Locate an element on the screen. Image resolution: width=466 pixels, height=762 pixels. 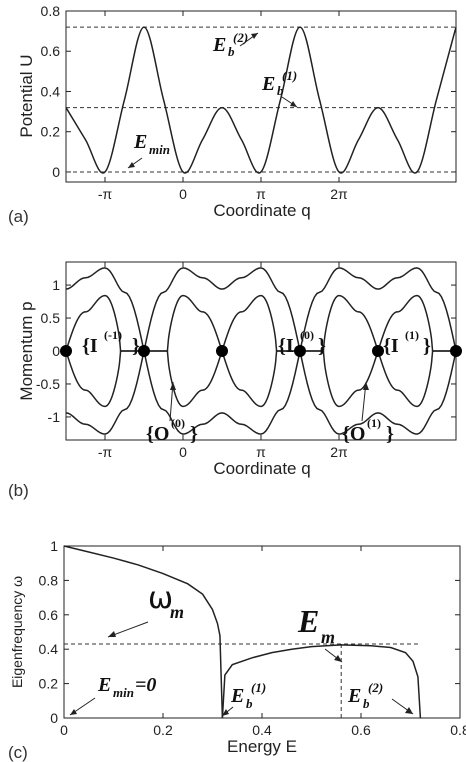
annotation-o0-tail: } is located at coordinates (194, 434).